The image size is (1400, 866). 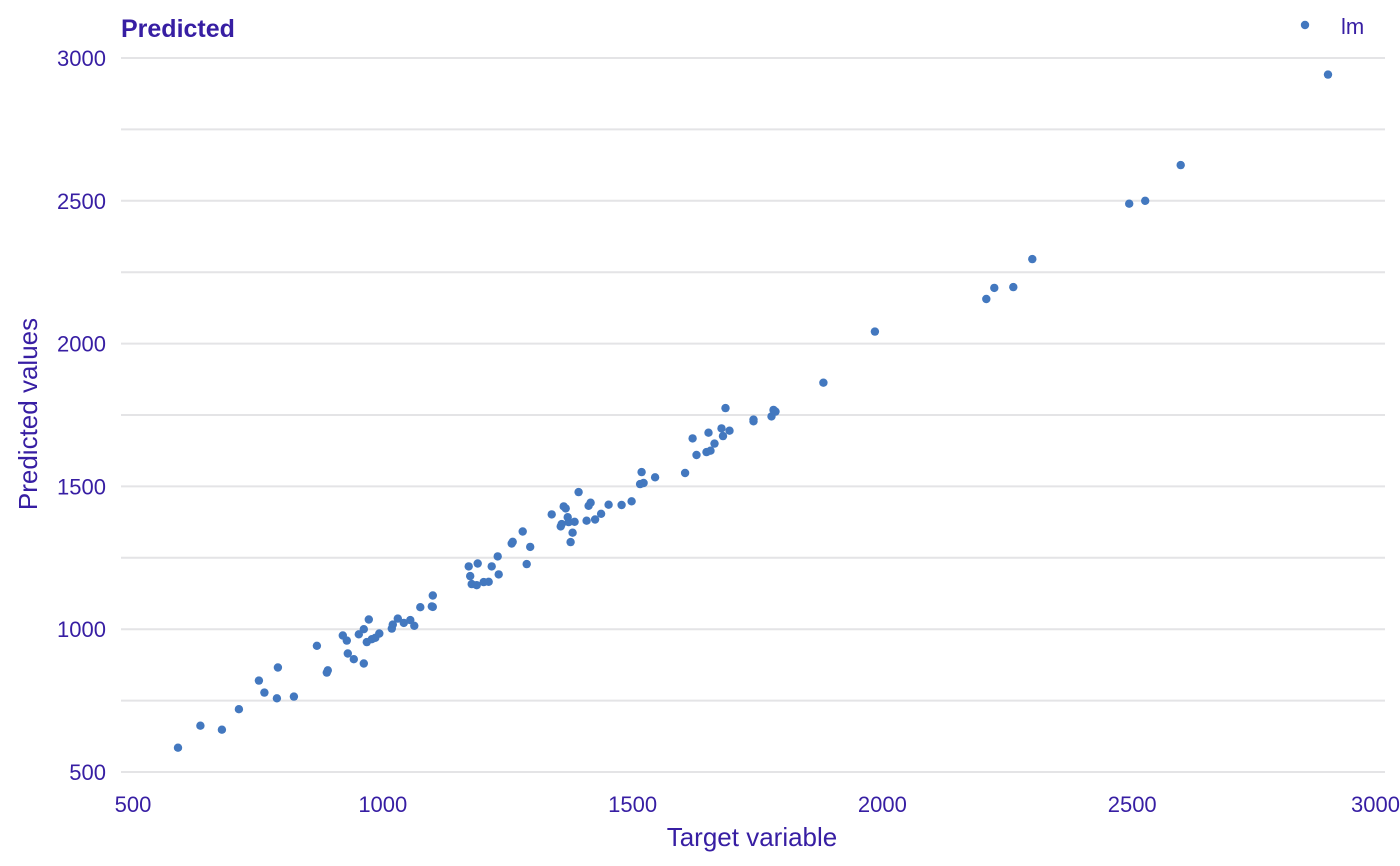 What do you see at coordinates (1132, 804) in the screenshot?
I see `x-tick-label: 2500` at bounding box center [1132, 804].